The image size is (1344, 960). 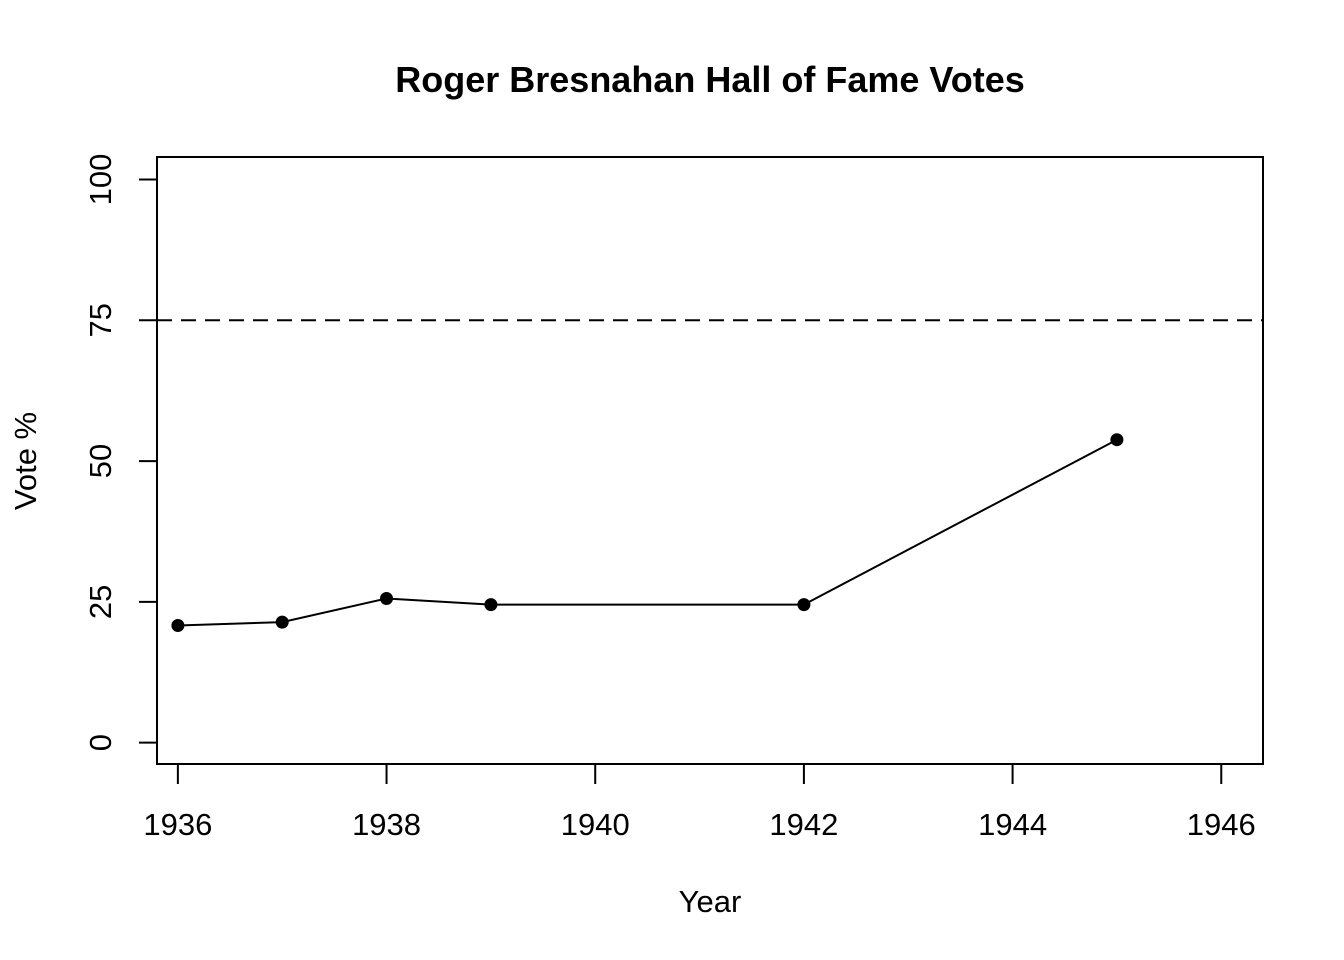 I want to click on x-axis: 1936 1938 1940 1942 1944 1946, so click(x=699, y=802).